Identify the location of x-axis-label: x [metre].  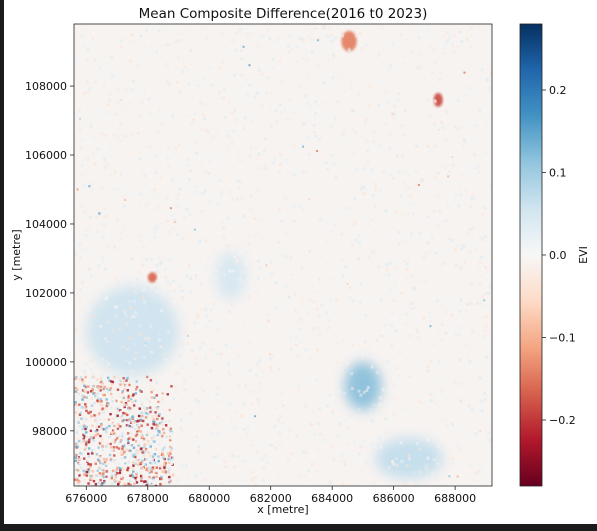
(282, 509).